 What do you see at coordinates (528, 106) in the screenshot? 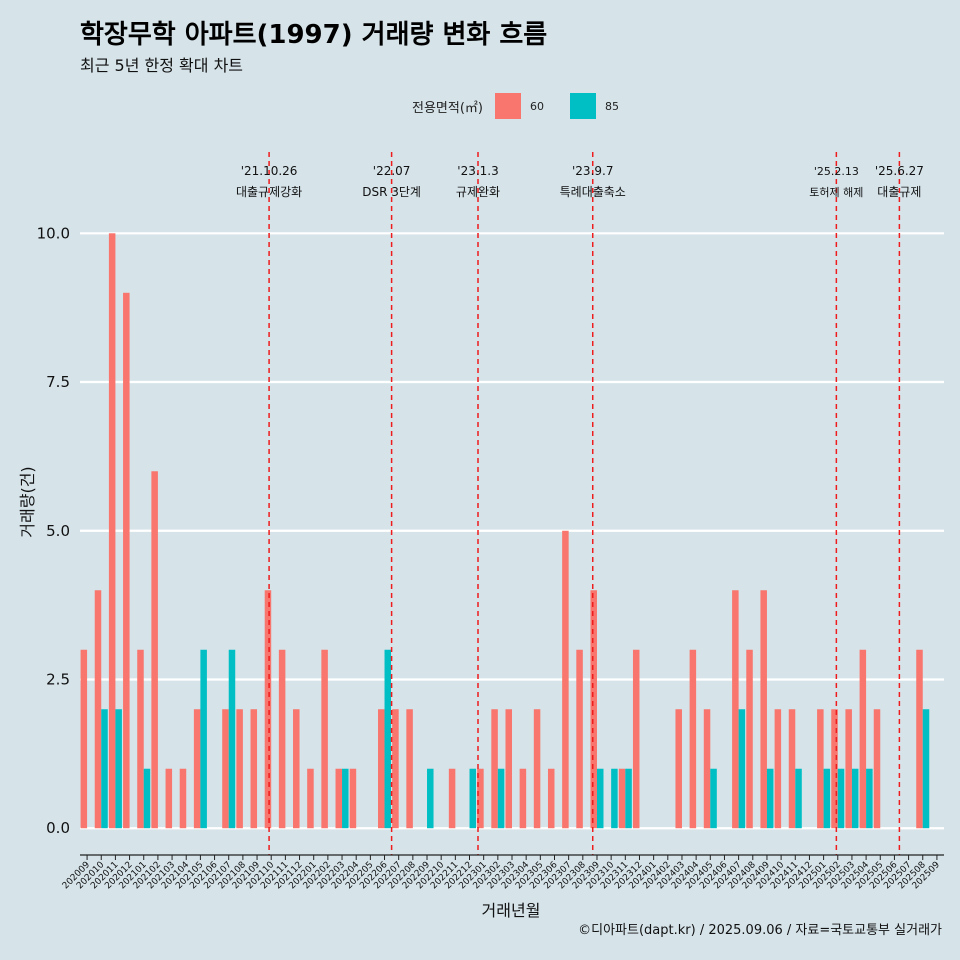
I see `legend: 전용면적(㎡) 60 85` at bounding box center [528, 106].